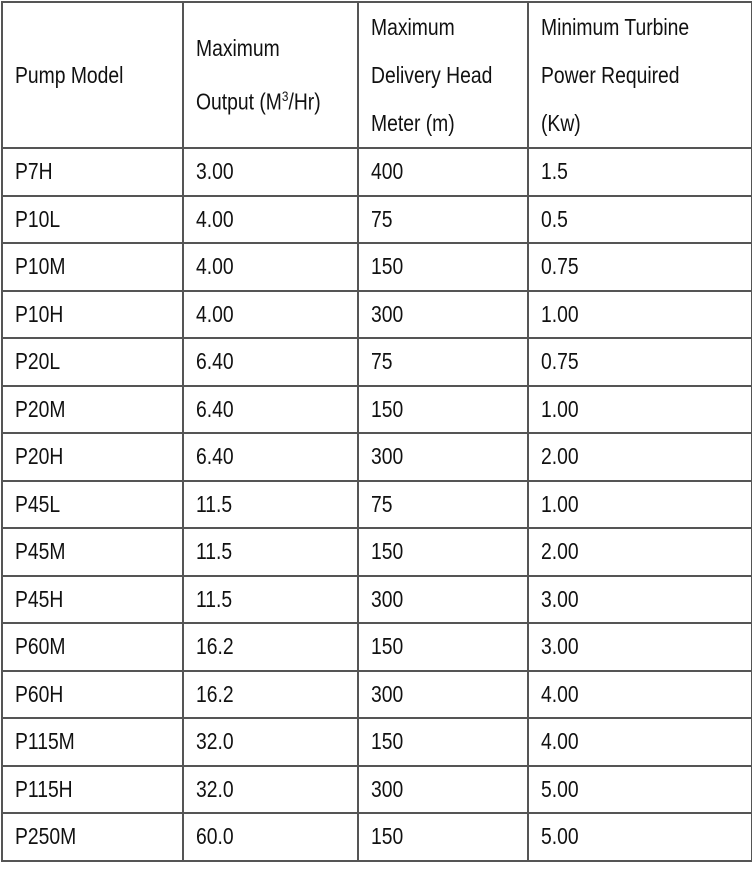 This screenshot has height=890, width=752. Describe the element at coordinates (92, 647) in the screenshot. I see `cell-pump-model: P60M` at that location.